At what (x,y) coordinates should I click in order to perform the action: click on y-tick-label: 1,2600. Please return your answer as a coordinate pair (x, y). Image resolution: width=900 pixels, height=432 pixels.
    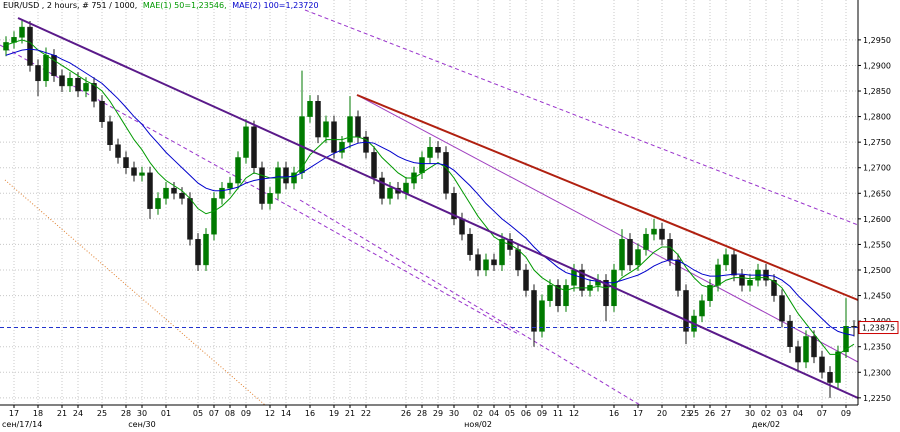
    Looking at the image, I should click on (877, 219).